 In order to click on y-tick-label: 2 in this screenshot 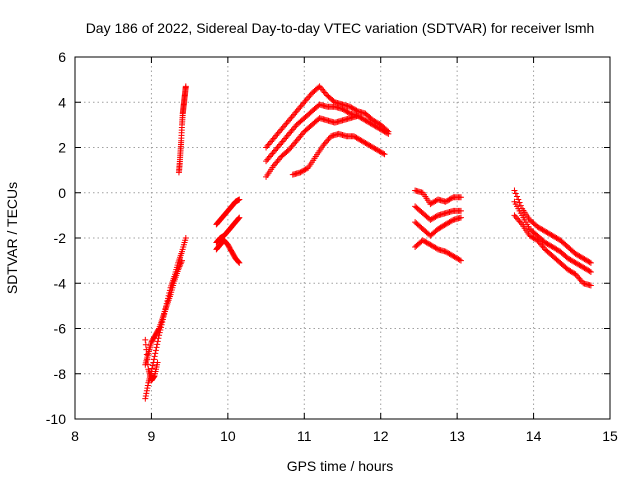, I will do `click(62, 148)`.